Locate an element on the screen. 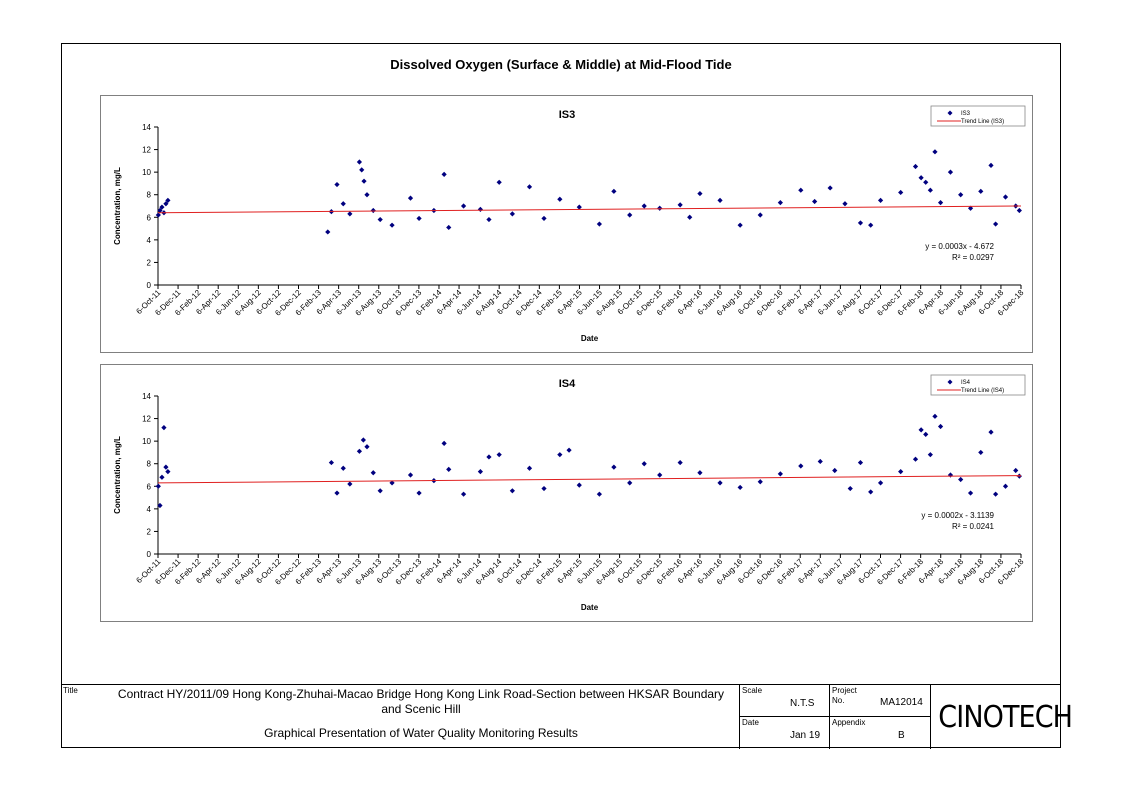 The height and width of the screenshot is (794, 1123). scale-date-divider is located at coordinates (785, 716).